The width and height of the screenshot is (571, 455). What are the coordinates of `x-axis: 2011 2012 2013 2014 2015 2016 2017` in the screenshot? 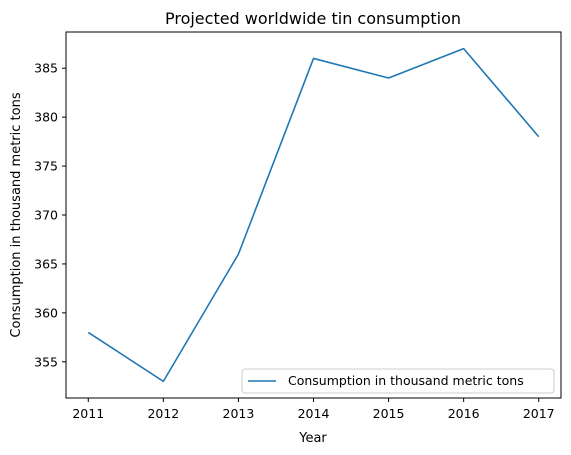 It's located at (313, 409).